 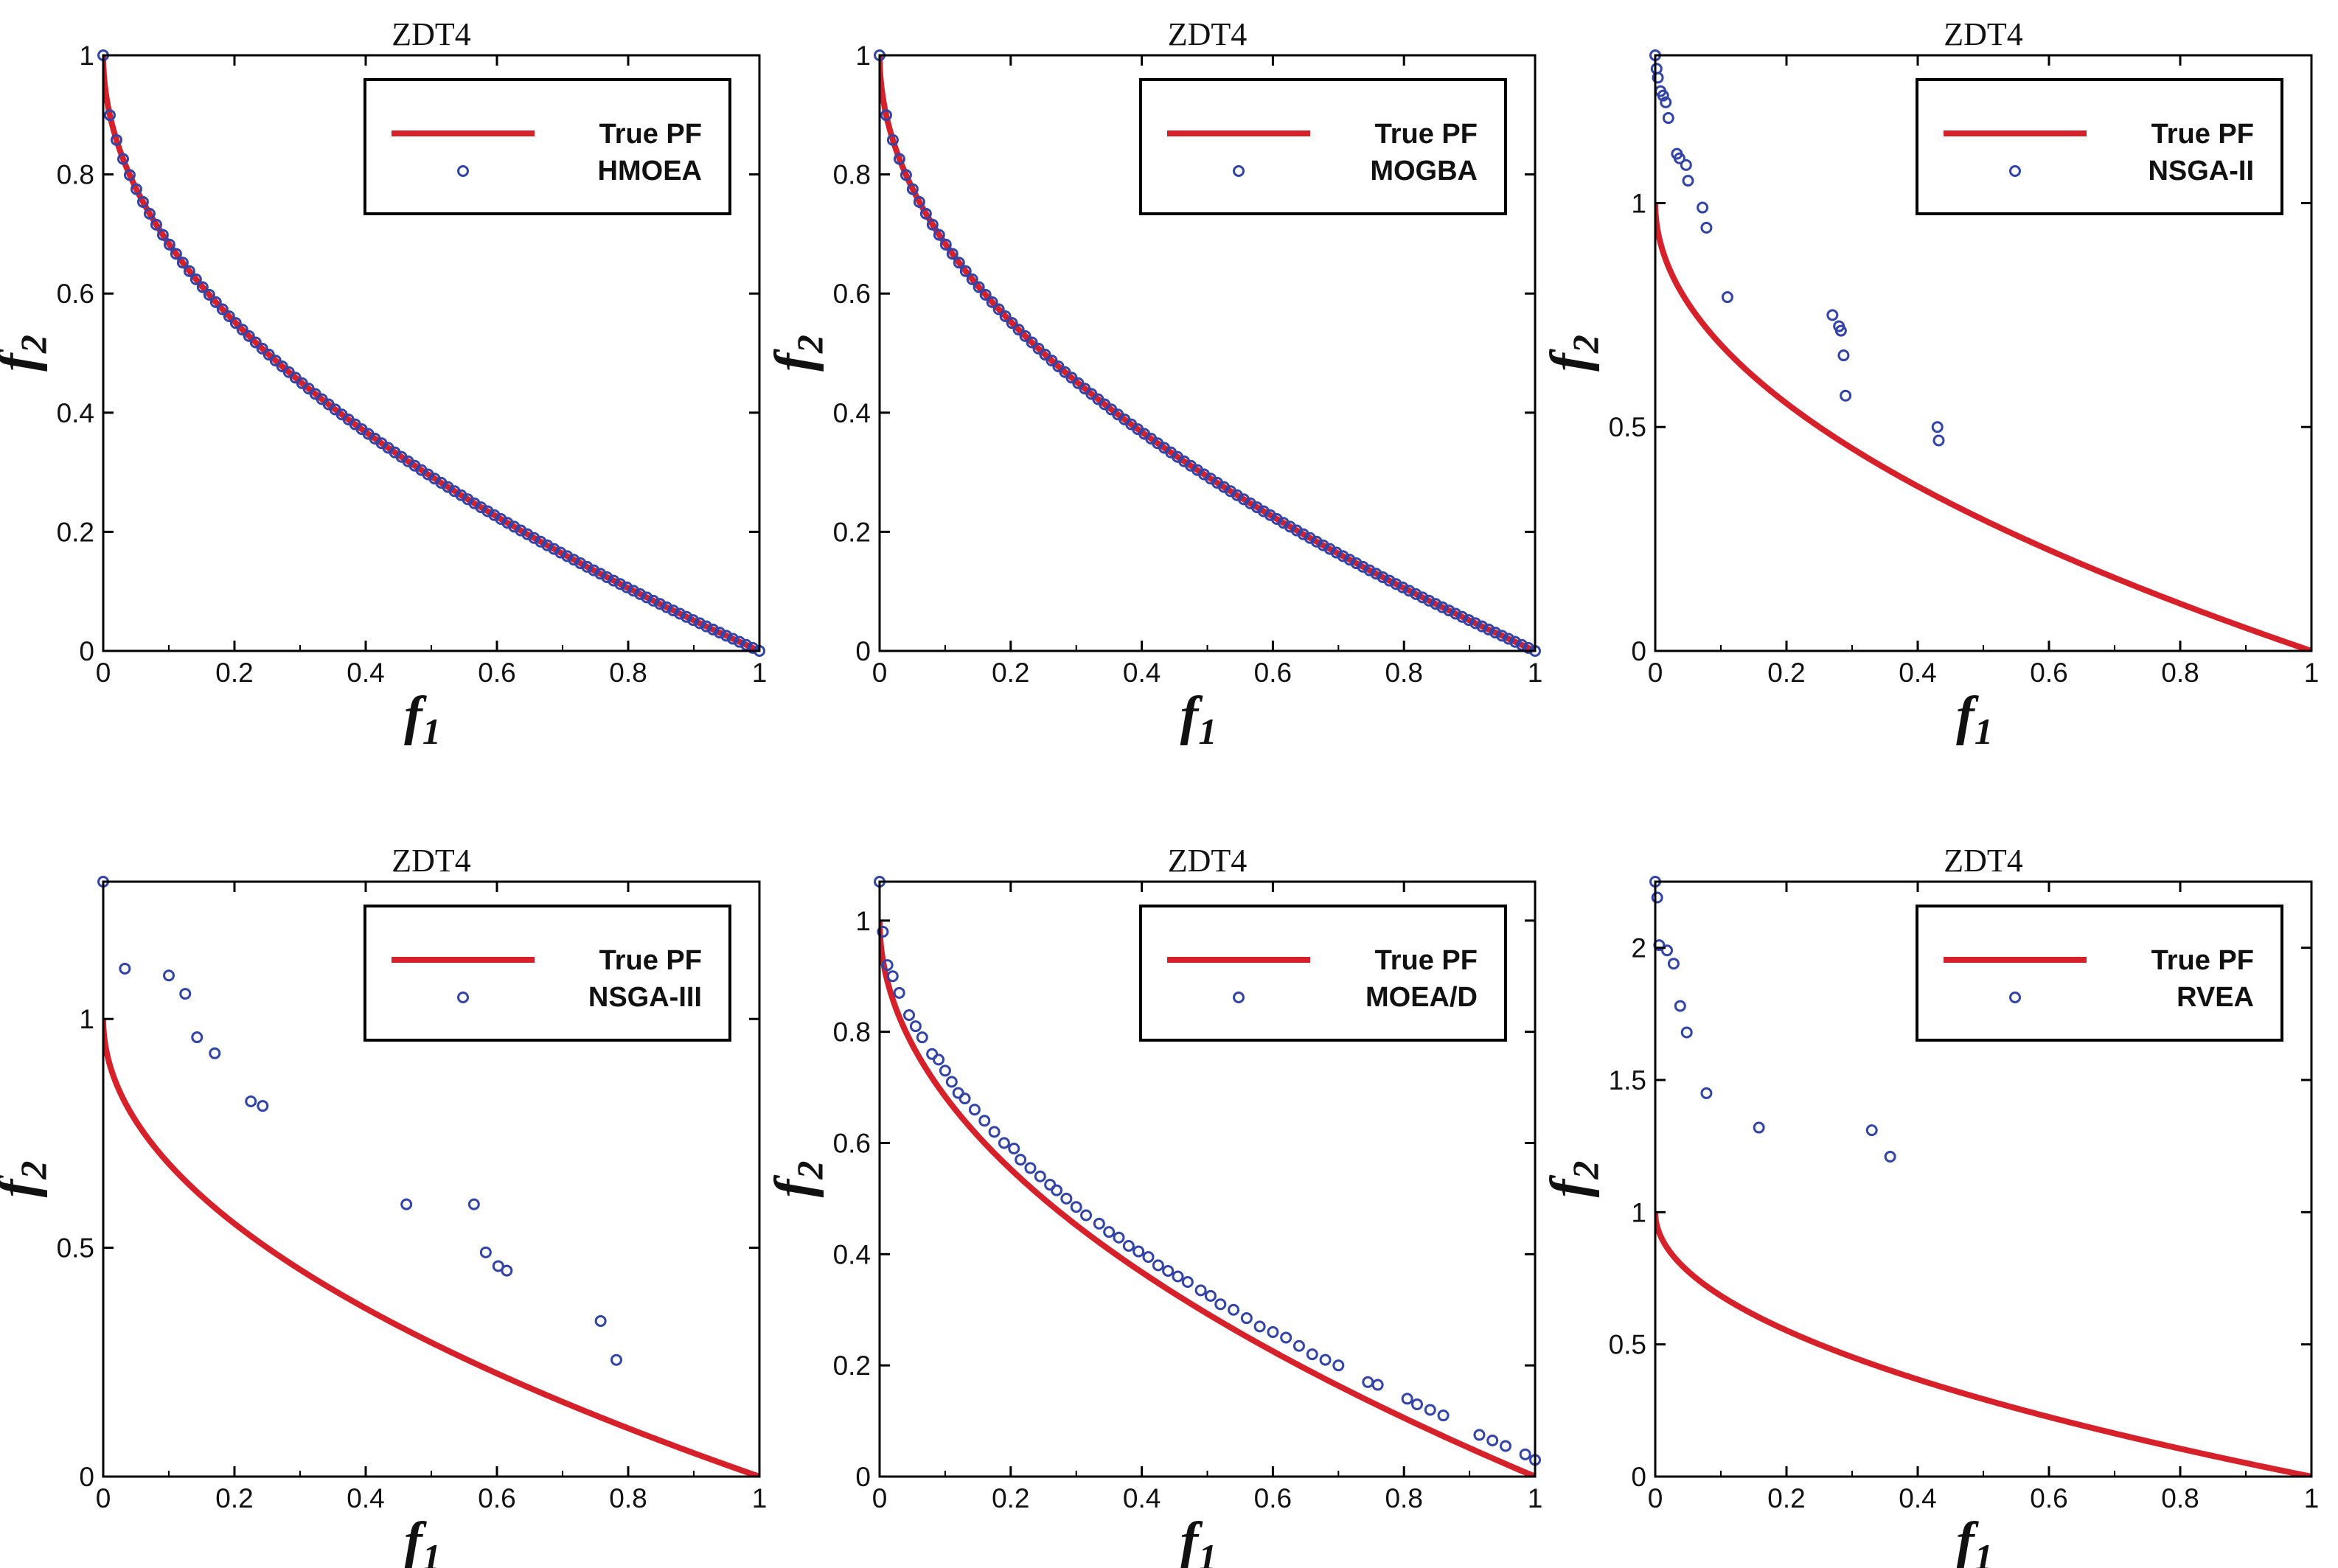 I want to click on y-tick-label: 1.5, so click(x=1627, y=1080).